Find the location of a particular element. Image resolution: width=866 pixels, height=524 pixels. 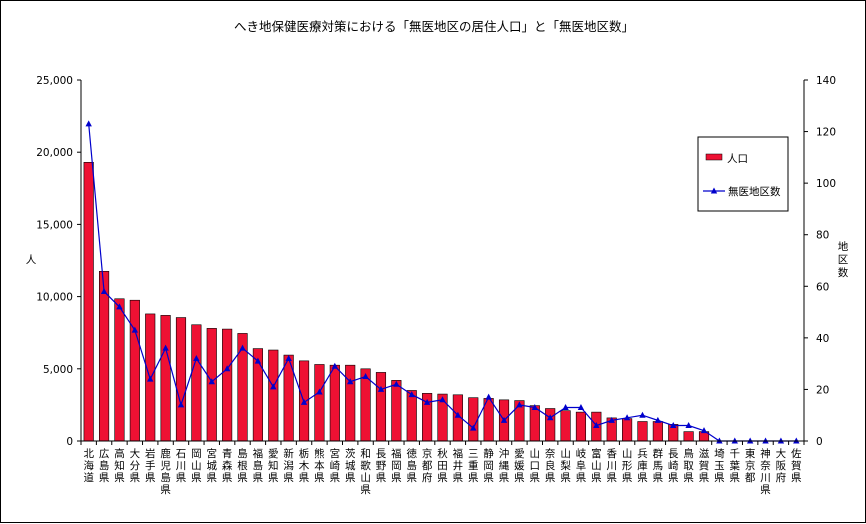

left-tick-label: 15,000 is located at coordinates (54, 225).